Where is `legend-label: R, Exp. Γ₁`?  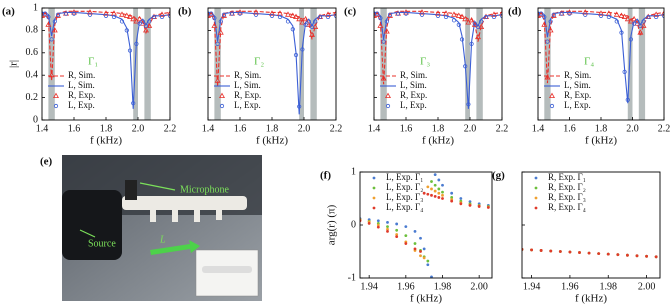
legend-label: R, Exp. Γ₁ is located at coordinates (567, 177).